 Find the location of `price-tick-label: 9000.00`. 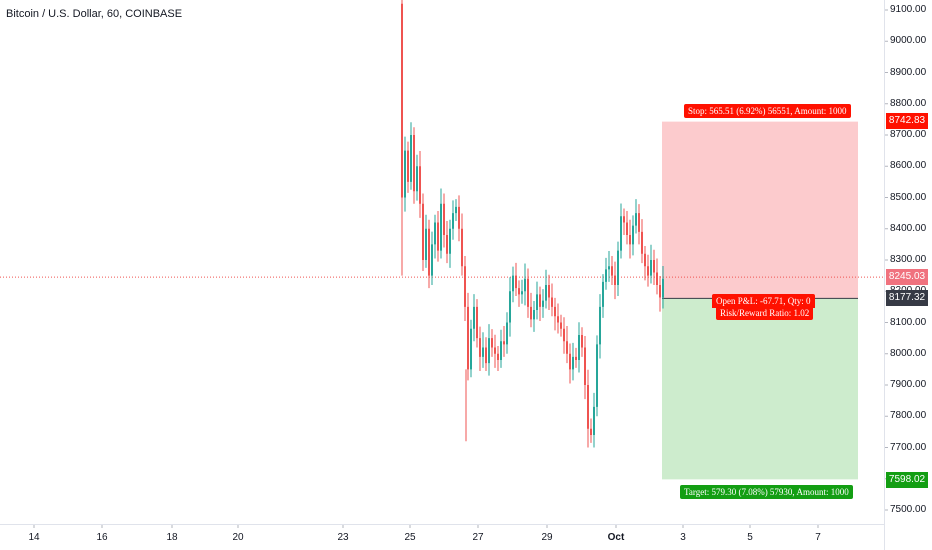

price-tick-label: 9000.00 is located at coordinates (908, 41).